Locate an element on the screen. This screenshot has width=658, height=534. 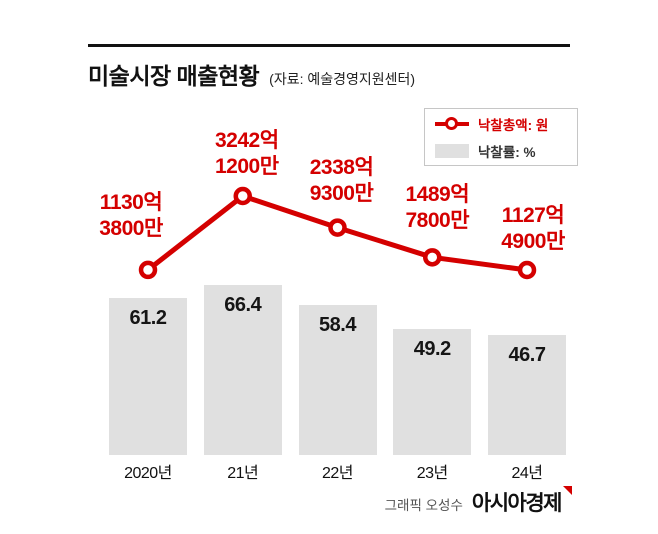
bar-2020년: 61.2 is located at coordinates (148, 376).